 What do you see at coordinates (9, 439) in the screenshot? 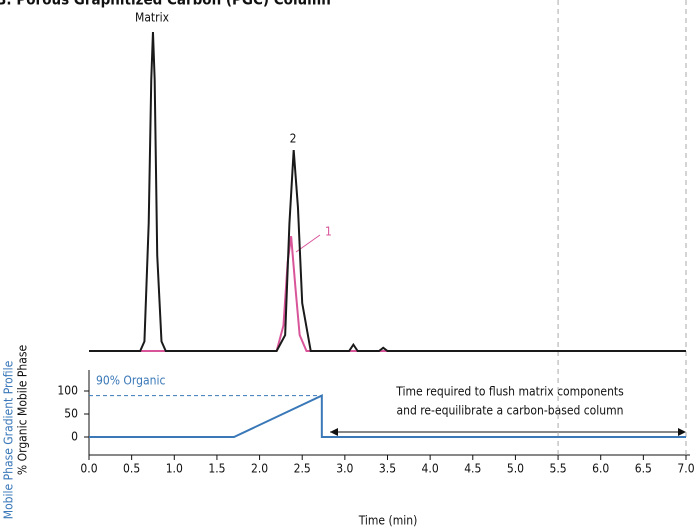
I see `panel-label: Mobile Phase Gradient Profile` at bounding box center [9, 439].